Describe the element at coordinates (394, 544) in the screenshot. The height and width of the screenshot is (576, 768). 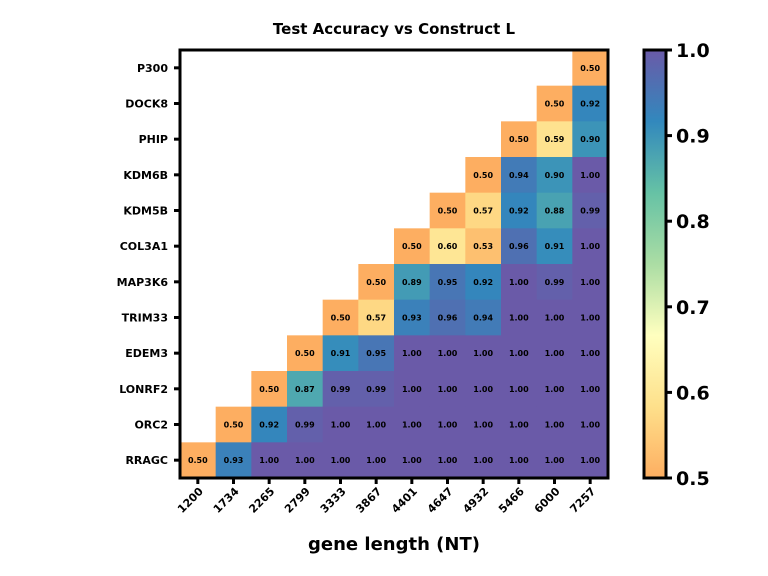
I see `x-axis-label: gene length (NT)` at that location.